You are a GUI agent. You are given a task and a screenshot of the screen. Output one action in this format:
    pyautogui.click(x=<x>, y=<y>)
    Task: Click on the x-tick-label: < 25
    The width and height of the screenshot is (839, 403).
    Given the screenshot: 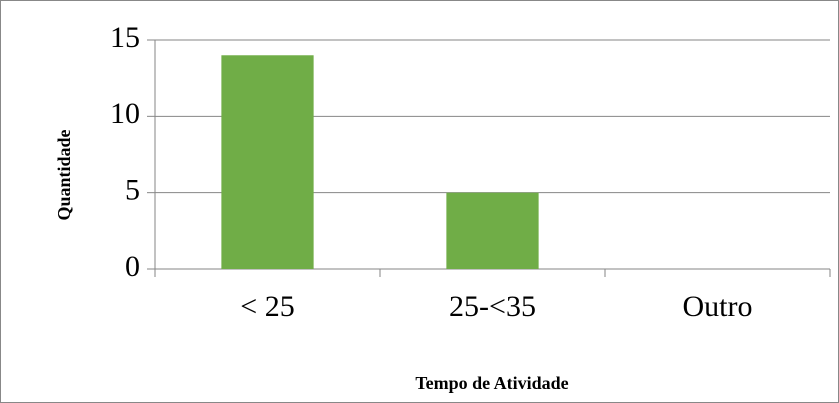 What is the action you would take?
    pyautogui.click(x=267, y=306)
    